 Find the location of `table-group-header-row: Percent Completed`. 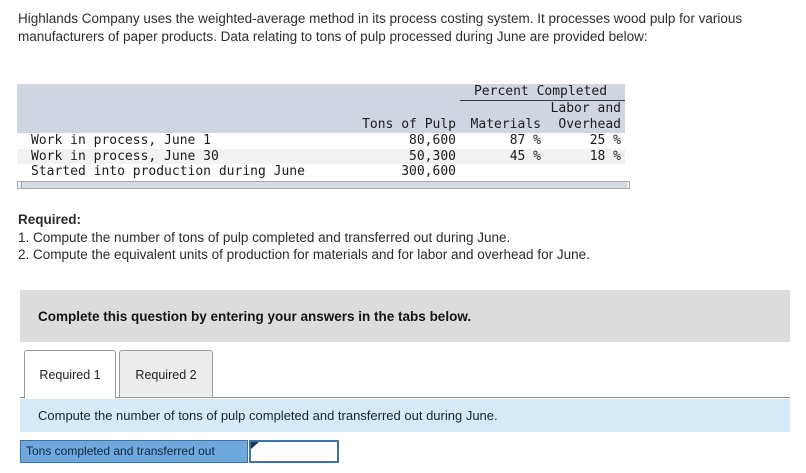

table-group-header-row: Percent Completed is located at coordinates (321, 92).